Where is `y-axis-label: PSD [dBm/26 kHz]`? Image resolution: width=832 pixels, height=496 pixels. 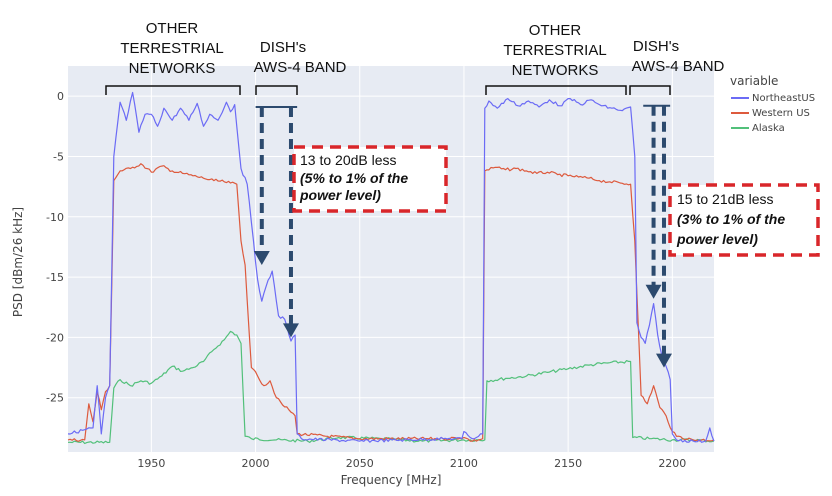 y-axis-label: PSD [dBm/26 kHz] is located at coordinates (18, 262).